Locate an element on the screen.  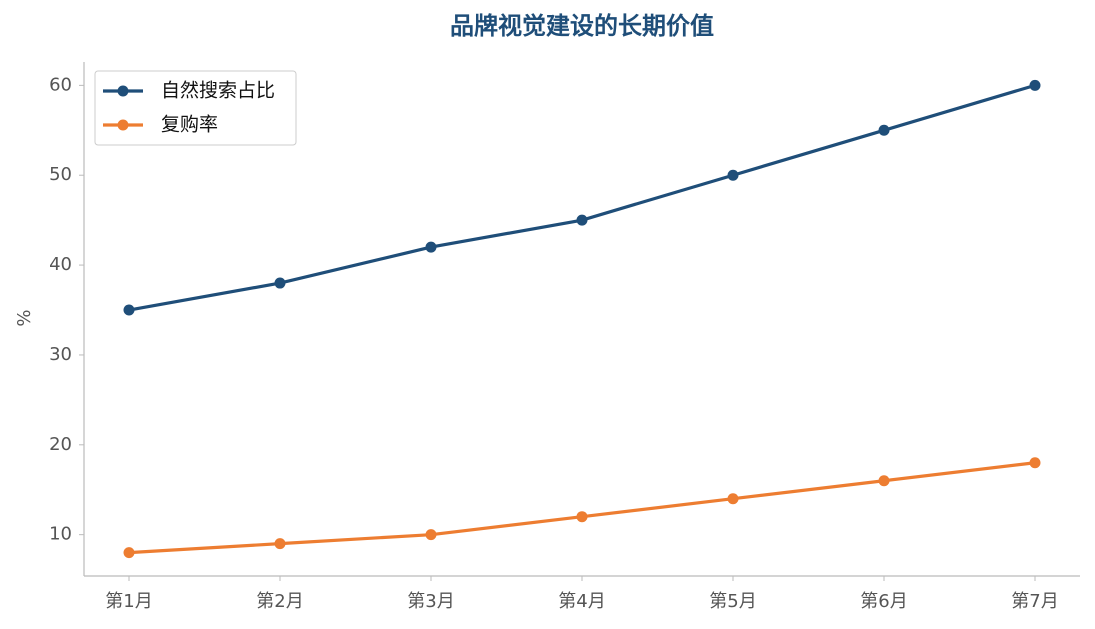
y-axis-label: % is located at coordinates (24, 317).